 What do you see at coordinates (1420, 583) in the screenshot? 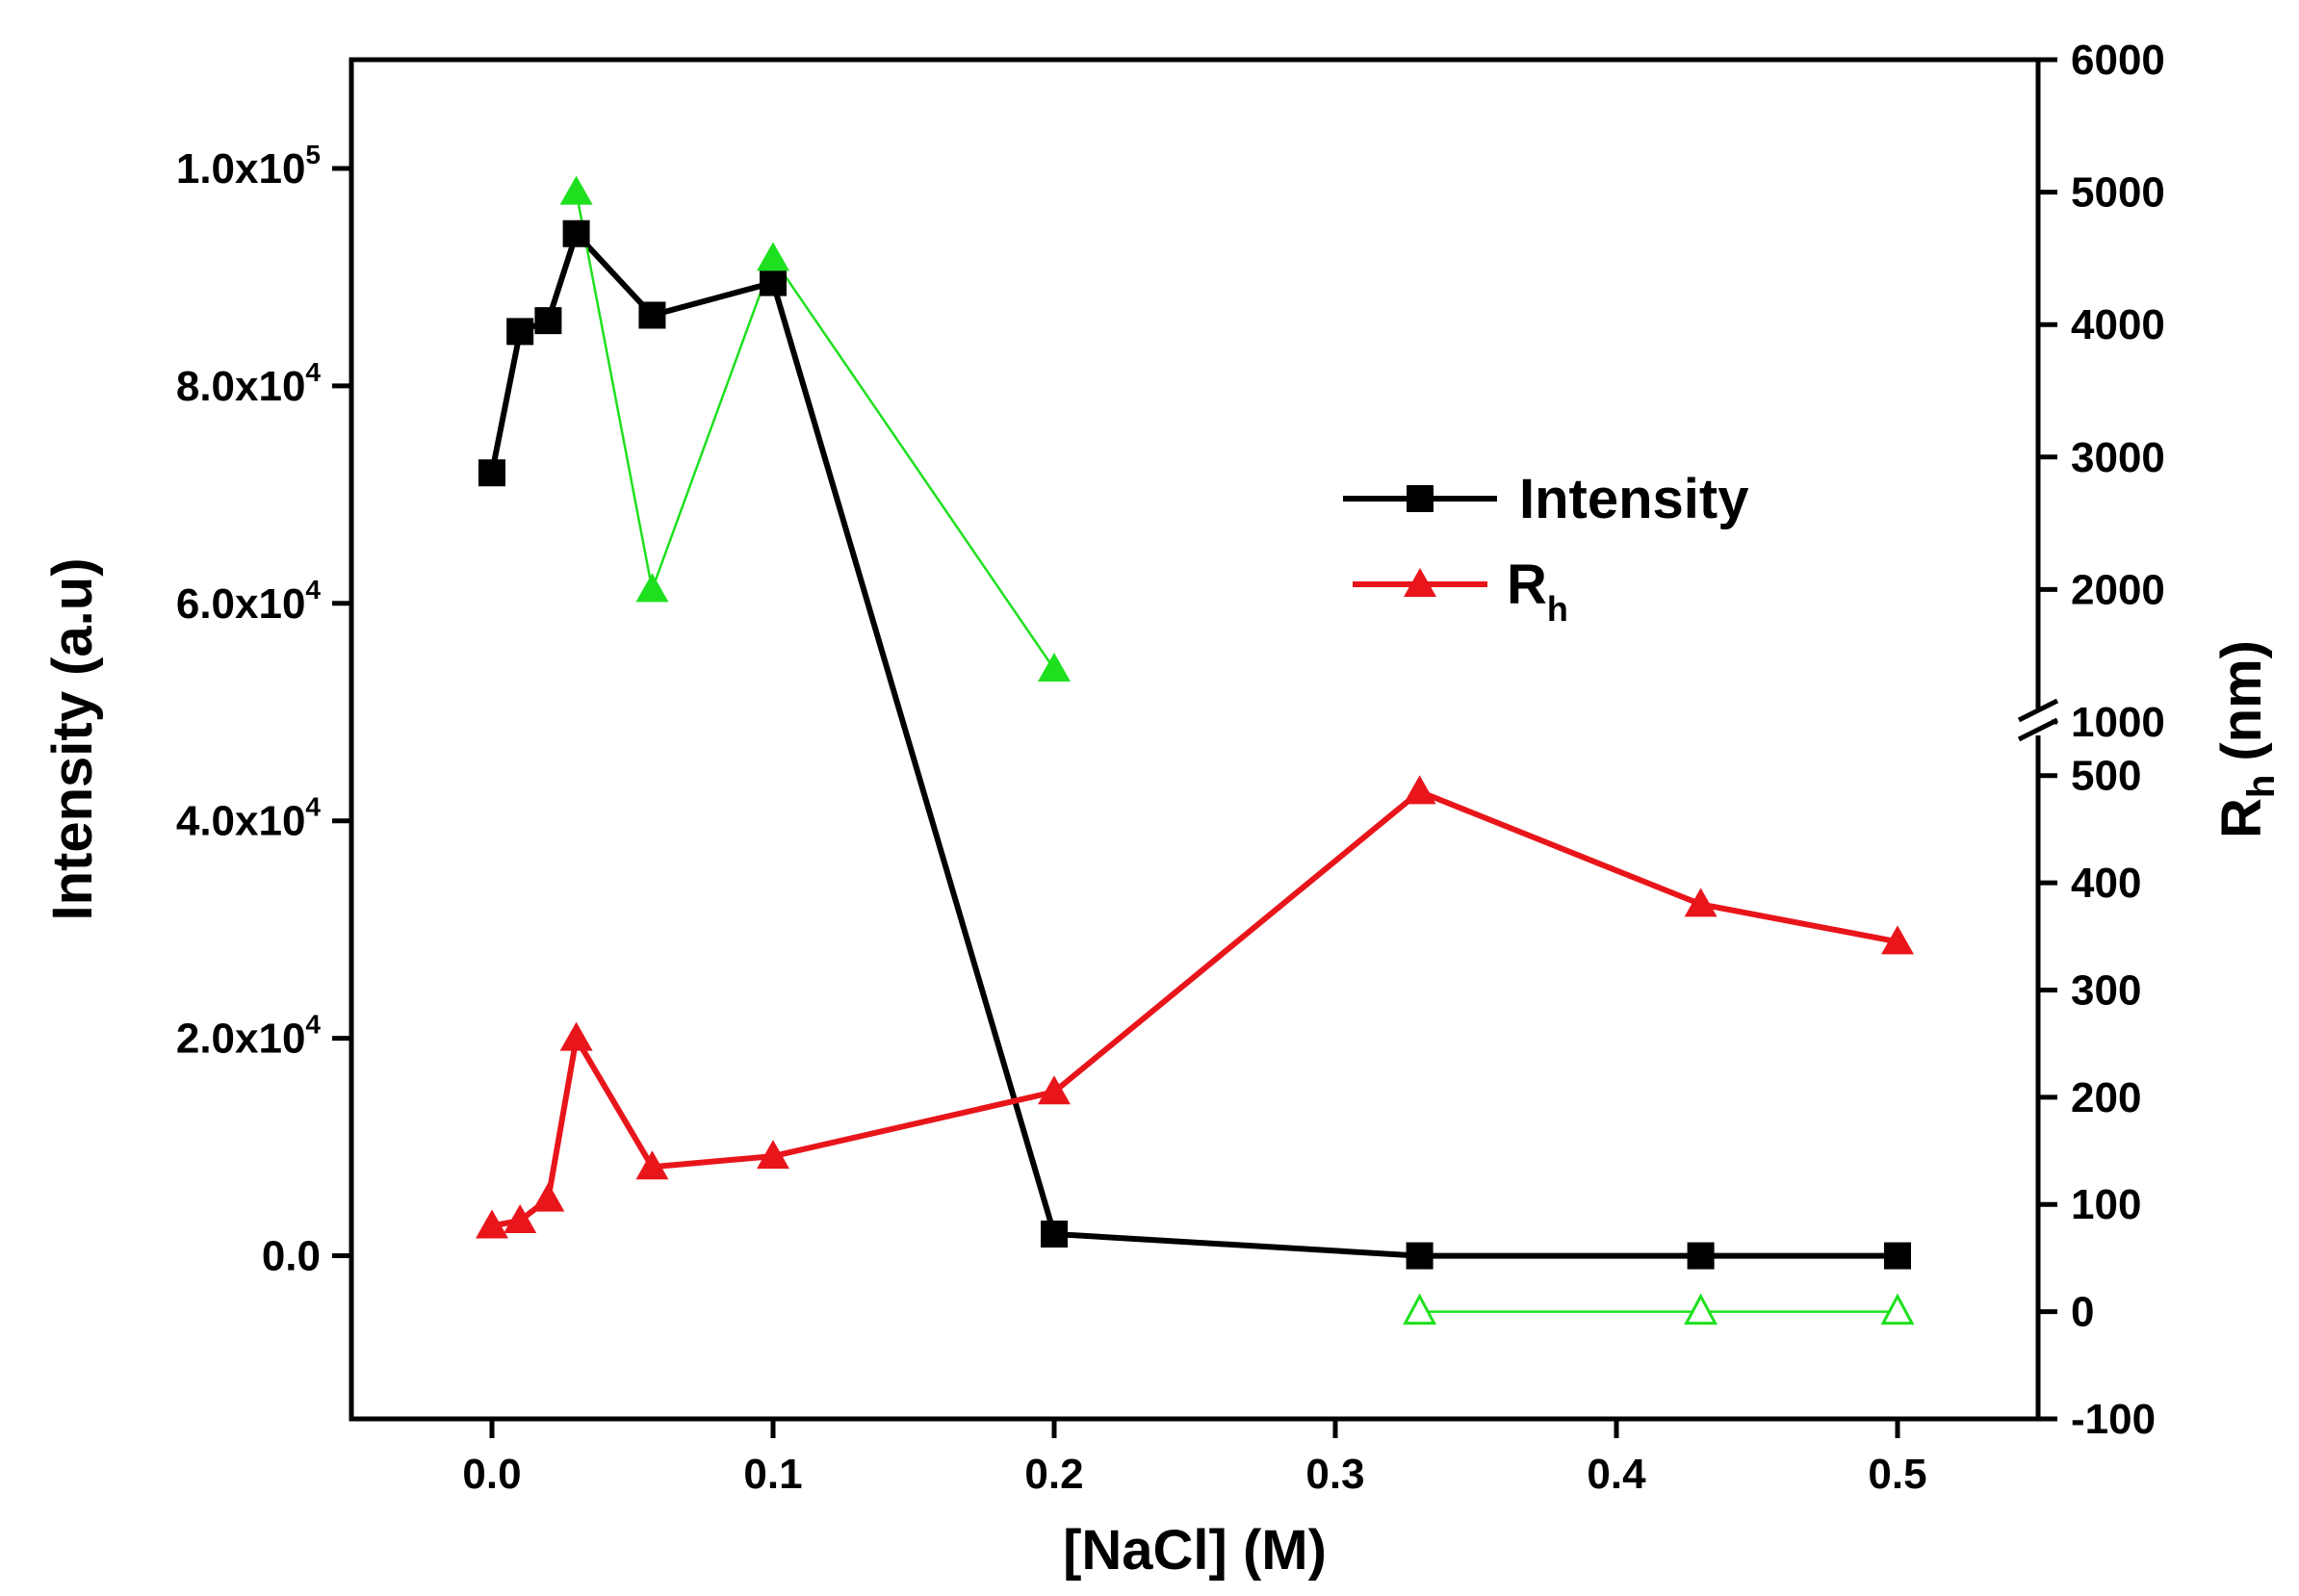
I see `legend-marker-rh` at bounding box center [1420, 583].